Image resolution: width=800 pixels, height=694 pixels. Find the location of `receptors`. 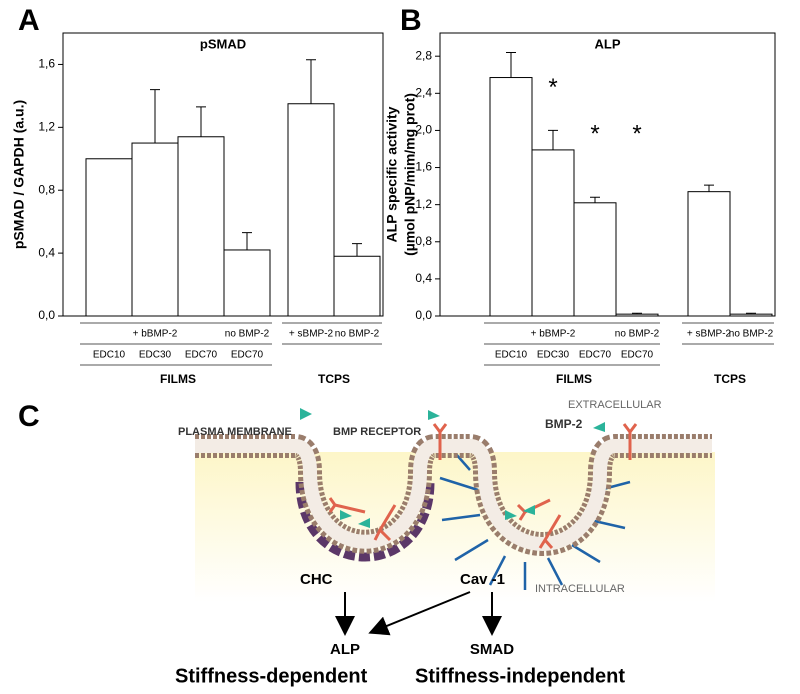

receptors is located at coordinates (483, 486).